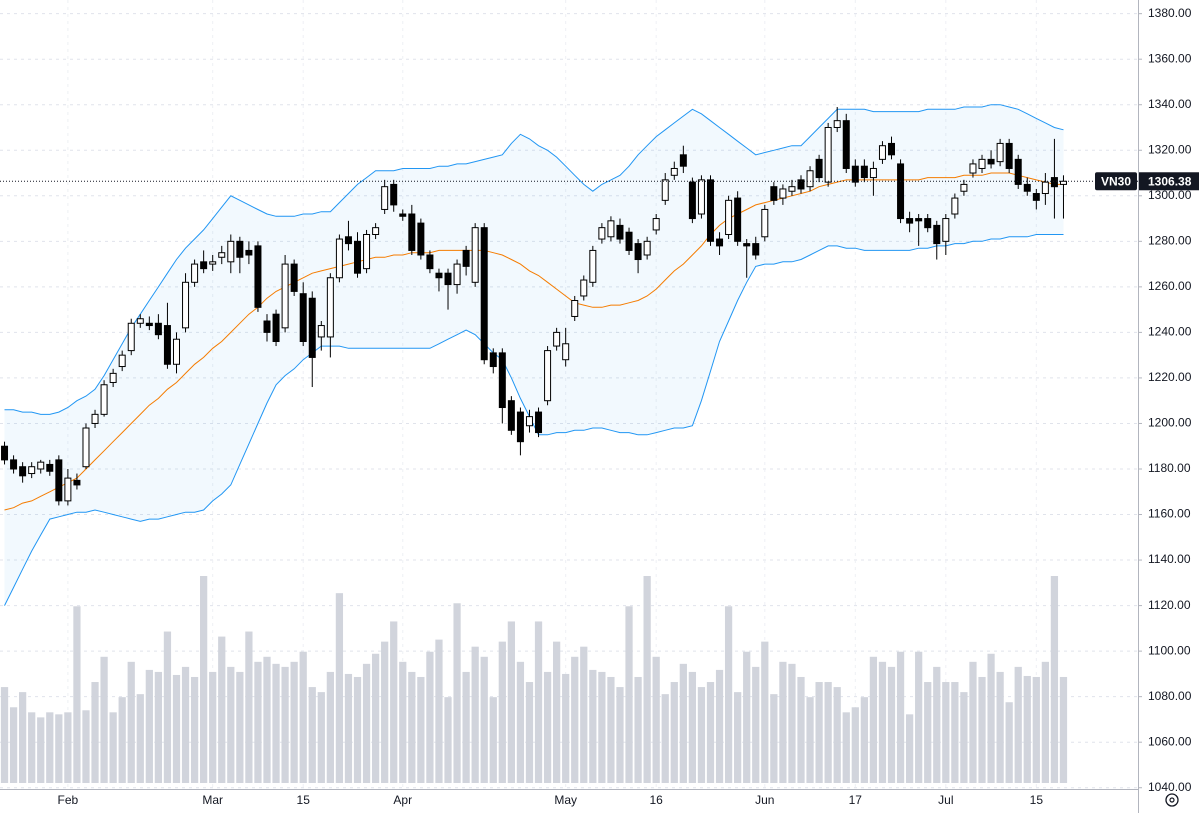 Image resolution: width=1200 pixels, height=813 pixels. I want to click on y-tick-label: 1300.00, so click(1170, 195).